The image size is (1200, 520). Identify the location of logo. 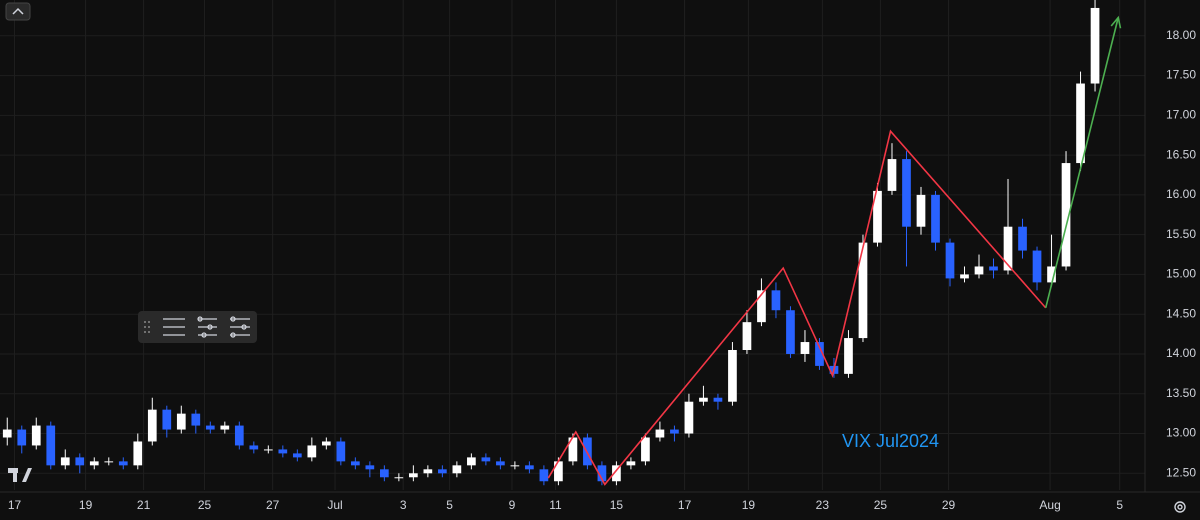
(20, 475).